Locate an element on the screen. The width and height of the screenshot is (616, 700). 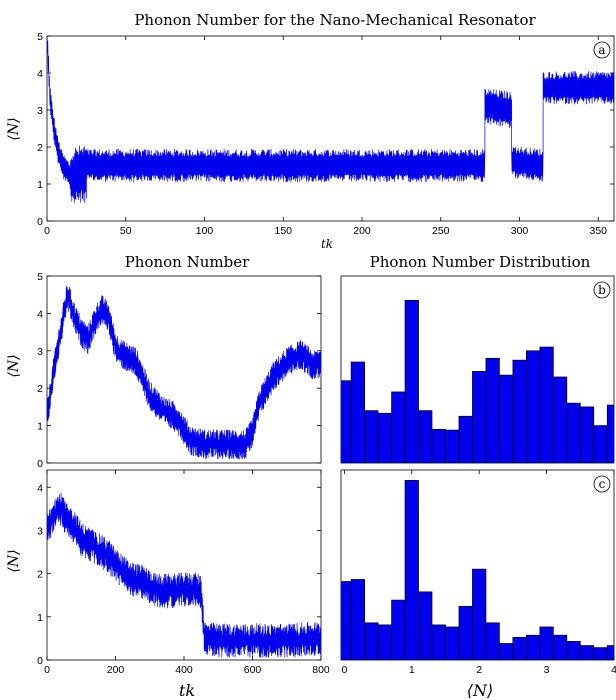
x-tick-label: 50 is located at coordinates (126, 231).